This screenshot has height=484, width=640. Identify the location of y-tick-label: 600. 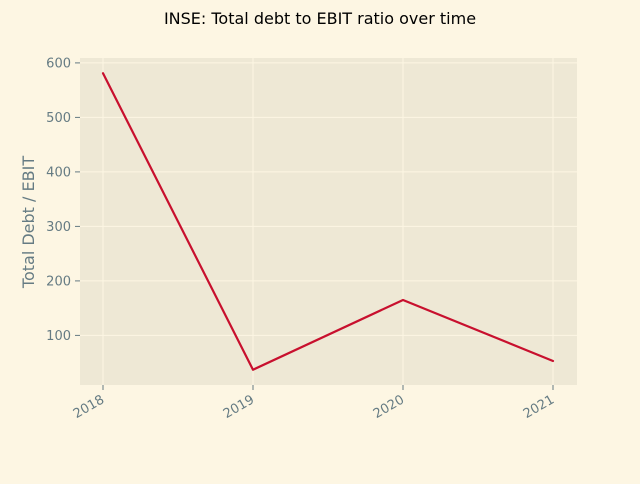
(58, 63).